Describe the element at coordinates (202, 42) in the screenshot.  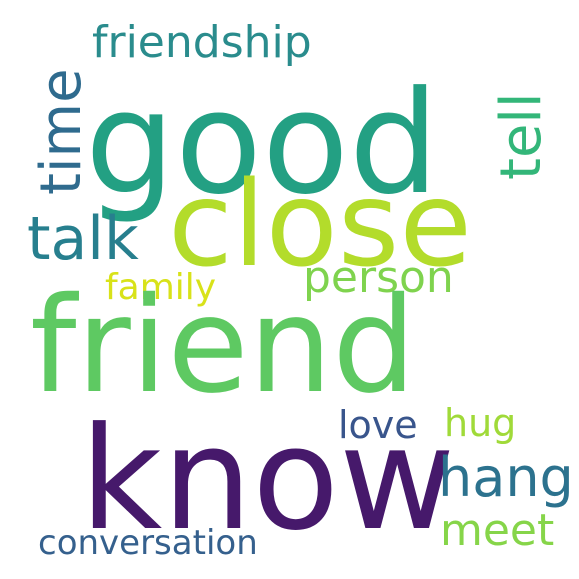
I see `word-friendship: friendship` at that location.